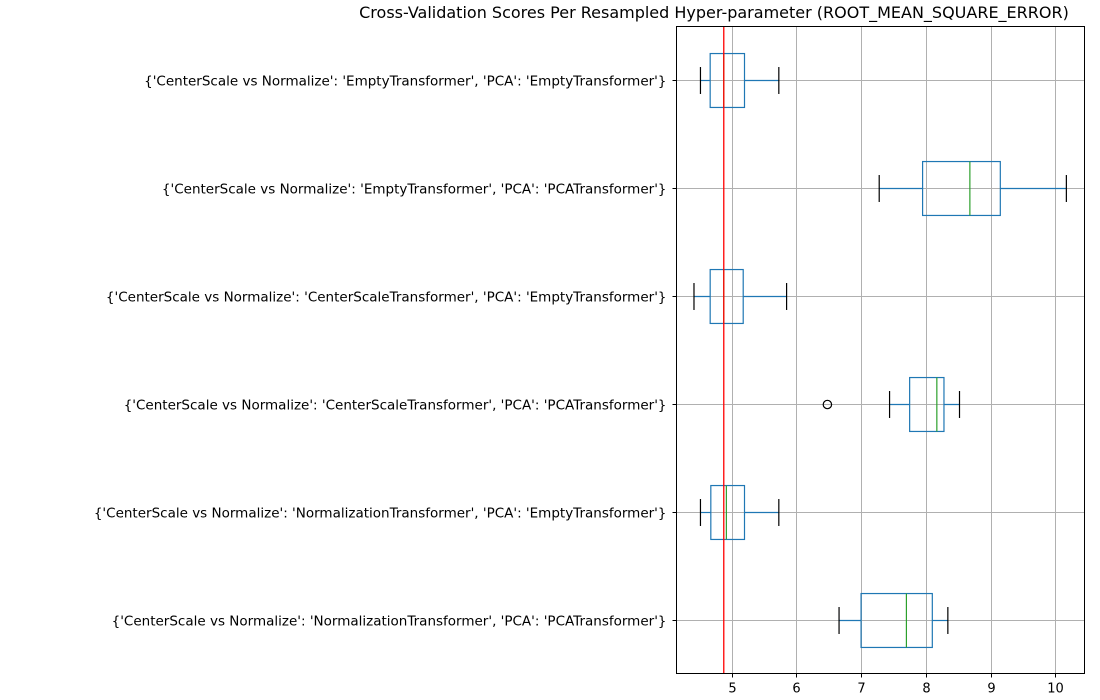  Describe the element at coordinates (827, 404) in the screenshot. I see `outlier-point` at that location.